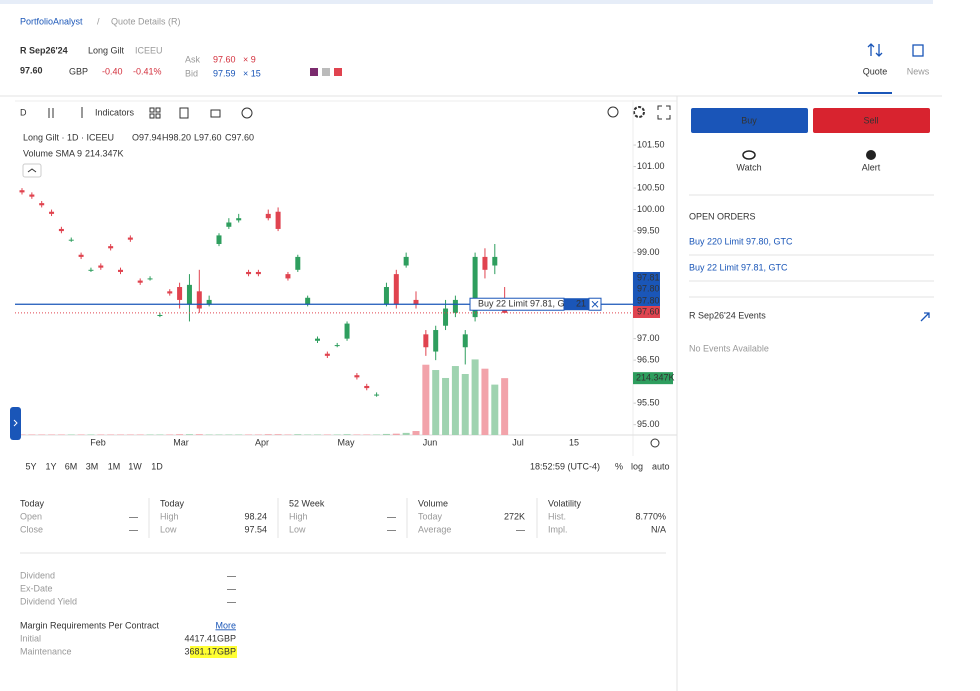 The image size is (980, 691). Describe the element at coordinates (231, 588) in the screenshot. I see `dividend-value: —` at that location.